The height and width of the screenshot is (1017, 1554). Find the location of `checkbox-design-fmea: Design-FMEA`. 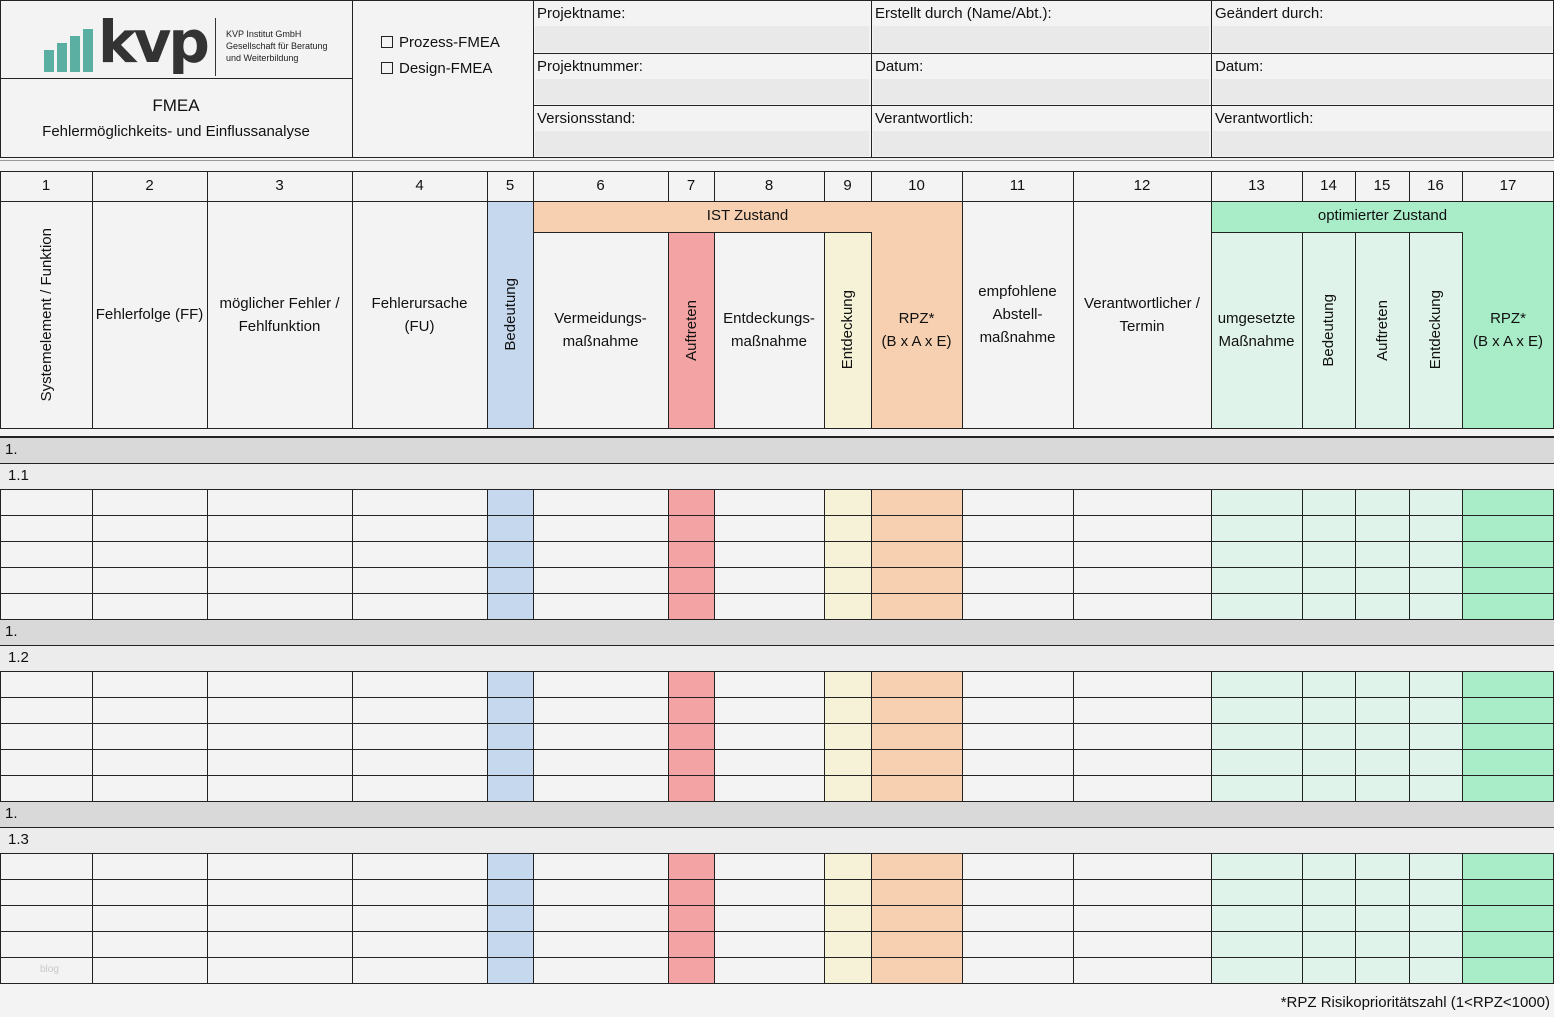

checkbox-design-fmea: Design-FMEA is located at coordinates (436, 69).